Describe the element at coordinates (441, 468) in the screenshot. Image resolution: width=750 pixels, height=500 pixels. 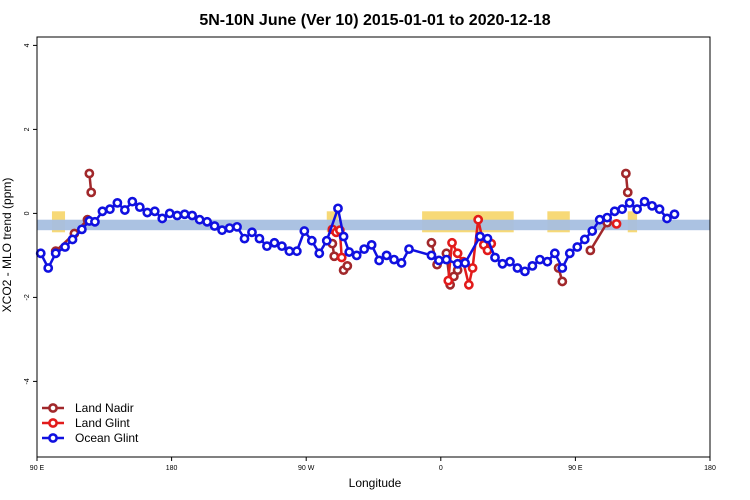
I see `x-tick-label-3: 0` at that location.